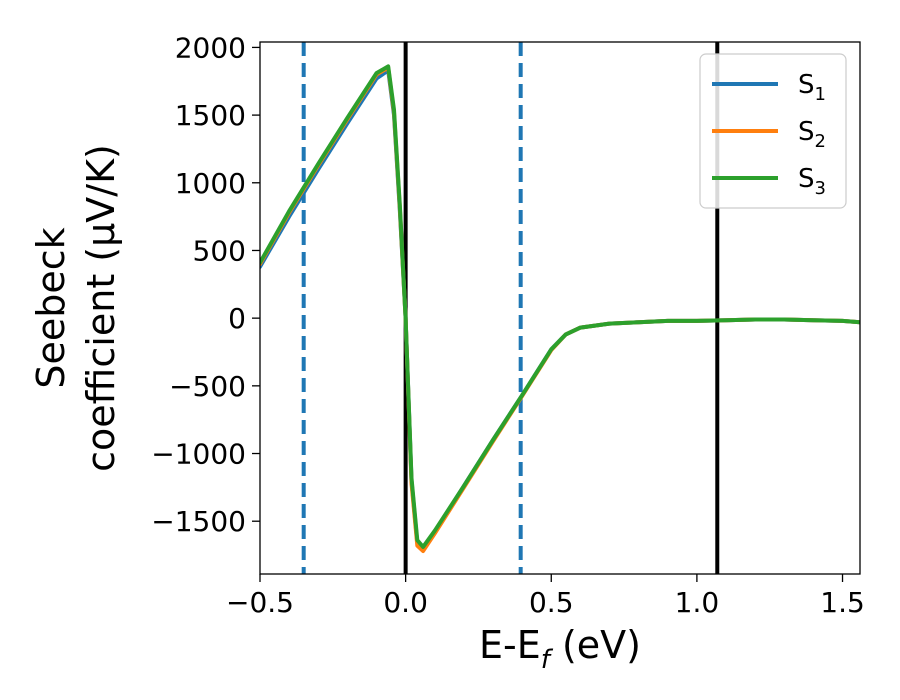  I want to click on y-axis-label-line2: coefficient (μV/K), so click(101, 308).